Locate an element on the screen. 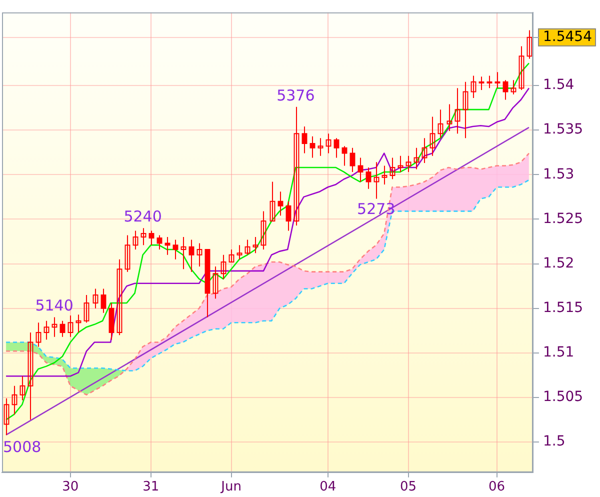  annotation: 5376 is located at coordinates (295, 95).